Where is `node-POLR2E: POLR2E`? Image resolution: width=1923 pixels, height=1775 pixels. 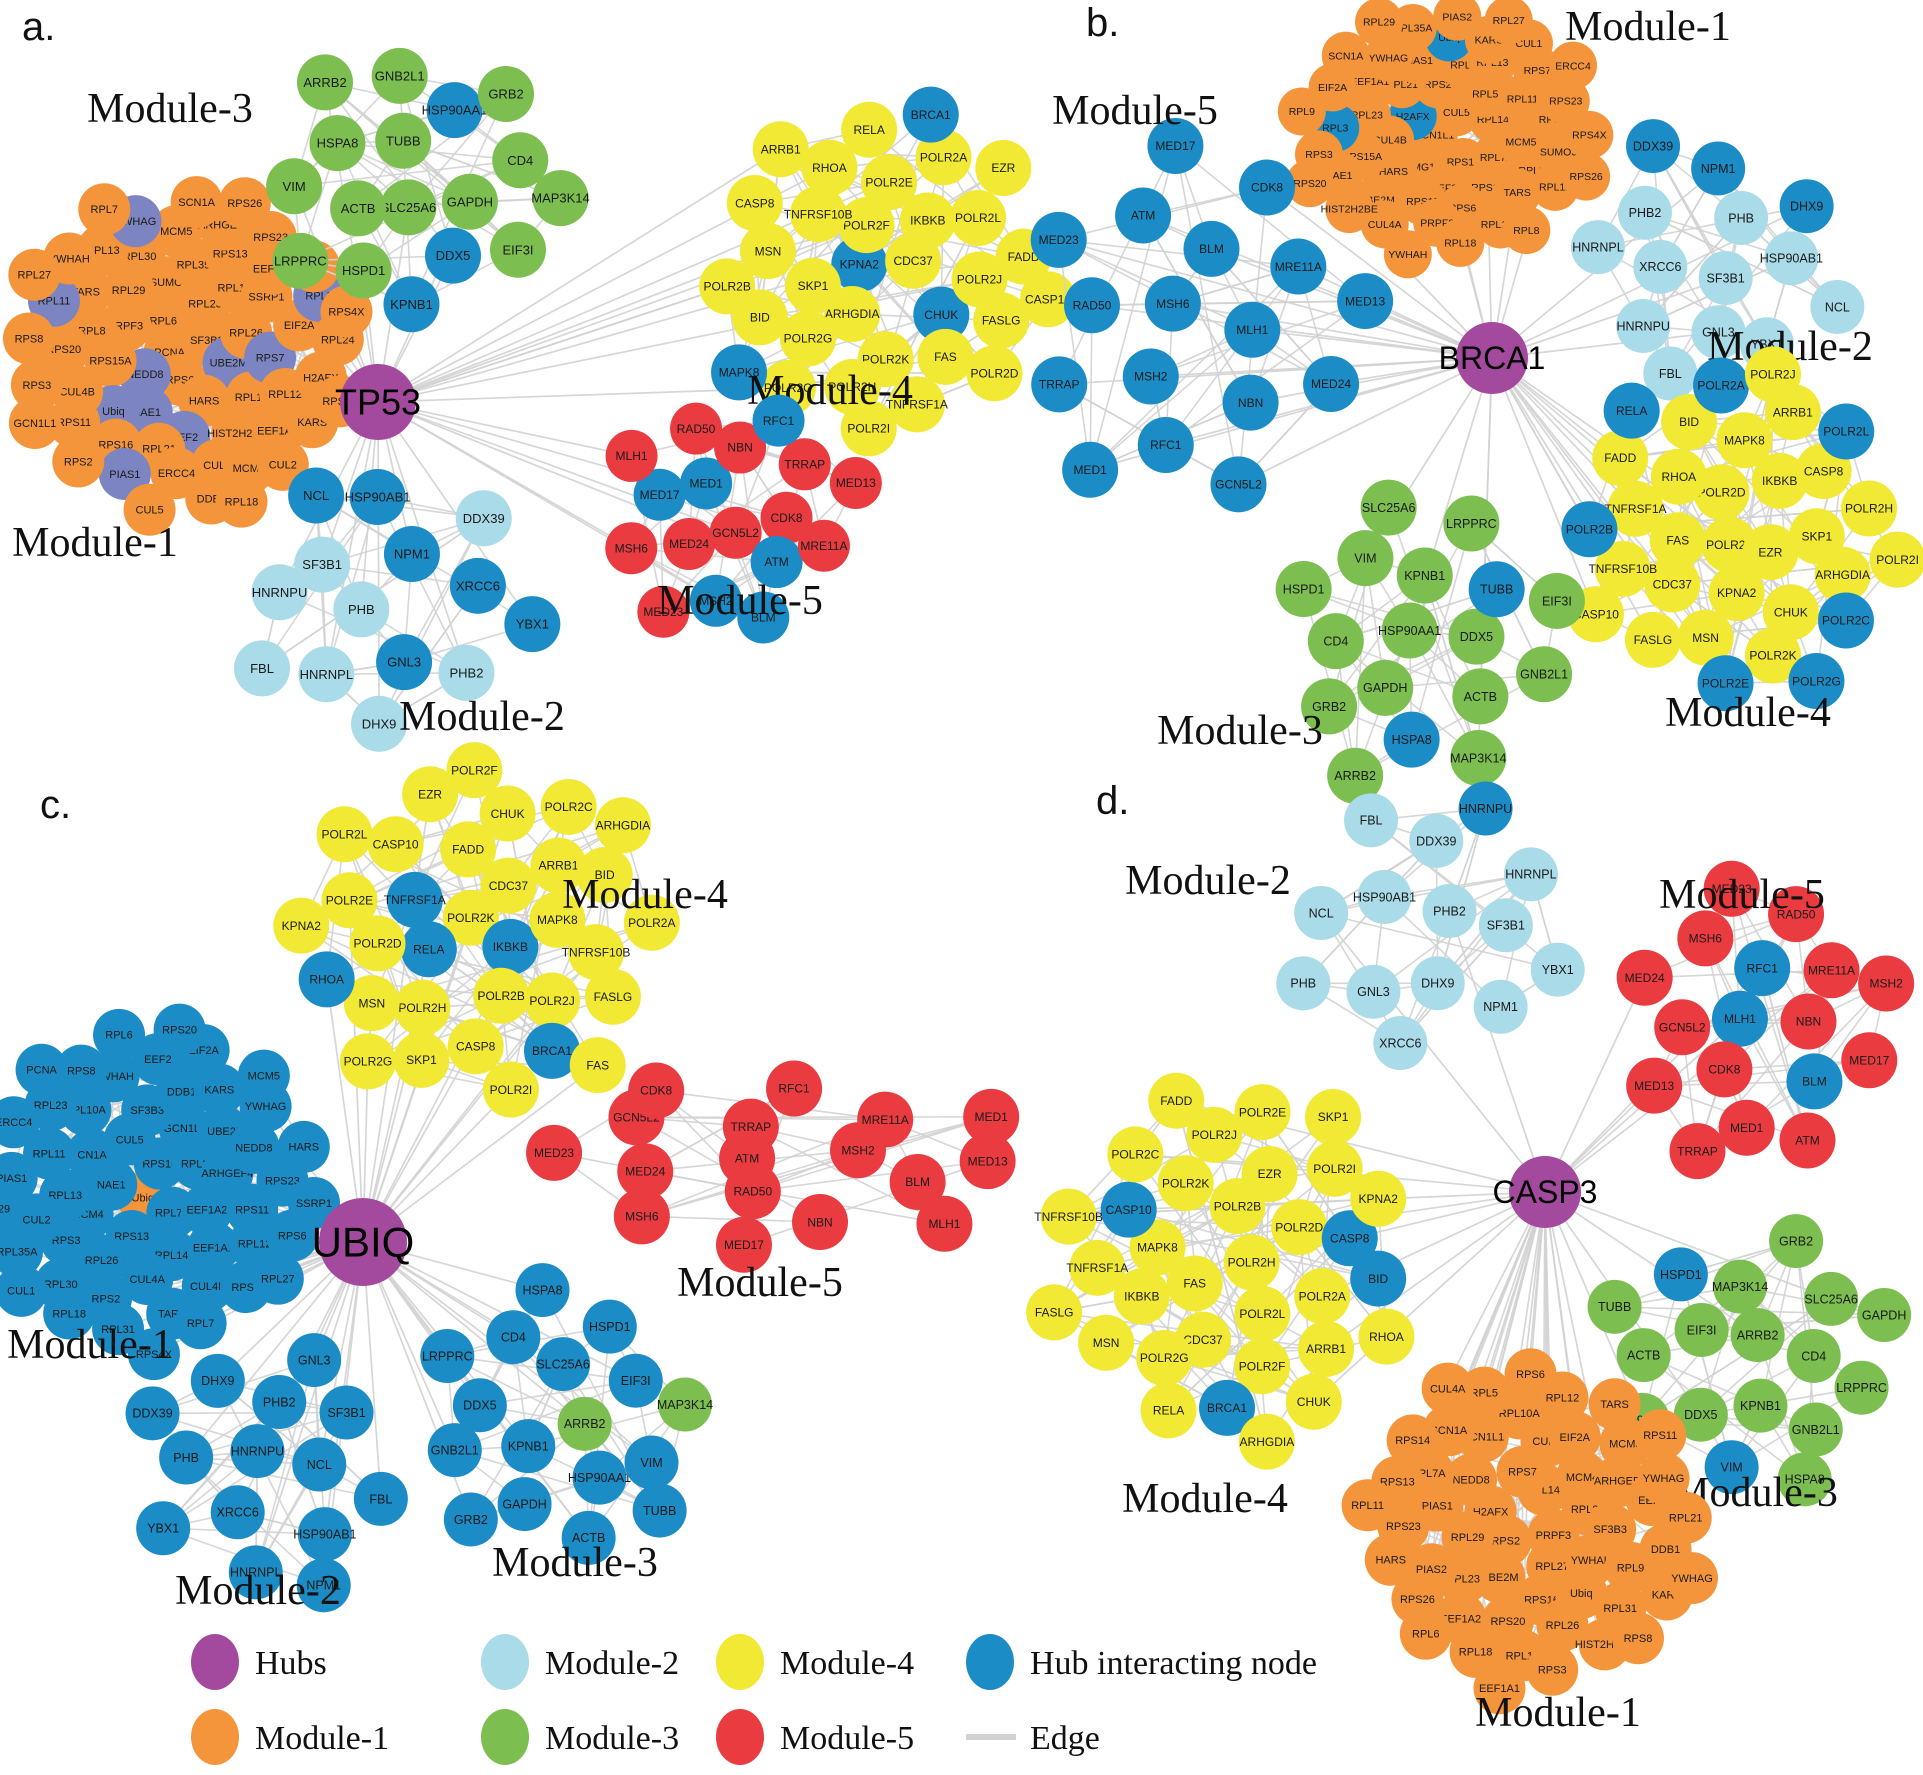
node-POLR2E: POLR2E is located at coordinates (1262, 1112).